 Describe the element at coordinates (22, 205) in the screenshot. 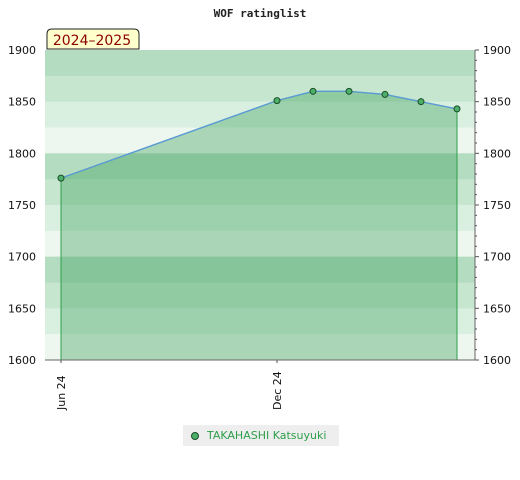

I see `y-tick-label-left: 1750` at that location.